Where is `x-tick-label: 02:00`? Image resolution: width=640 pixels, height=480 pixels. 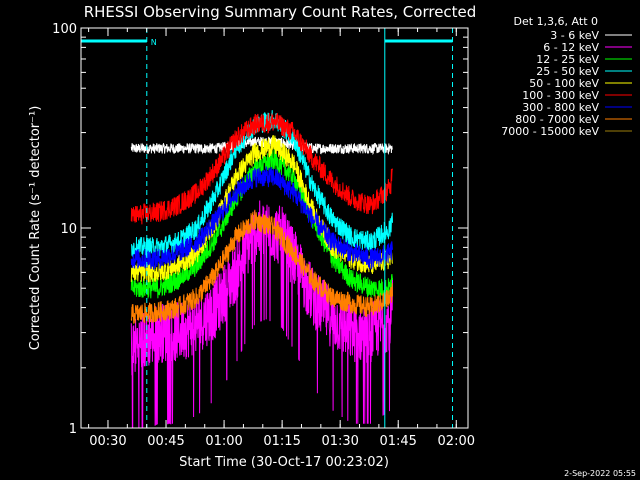
x-tick-label: 02:00 is located at coordinates (456, 441).